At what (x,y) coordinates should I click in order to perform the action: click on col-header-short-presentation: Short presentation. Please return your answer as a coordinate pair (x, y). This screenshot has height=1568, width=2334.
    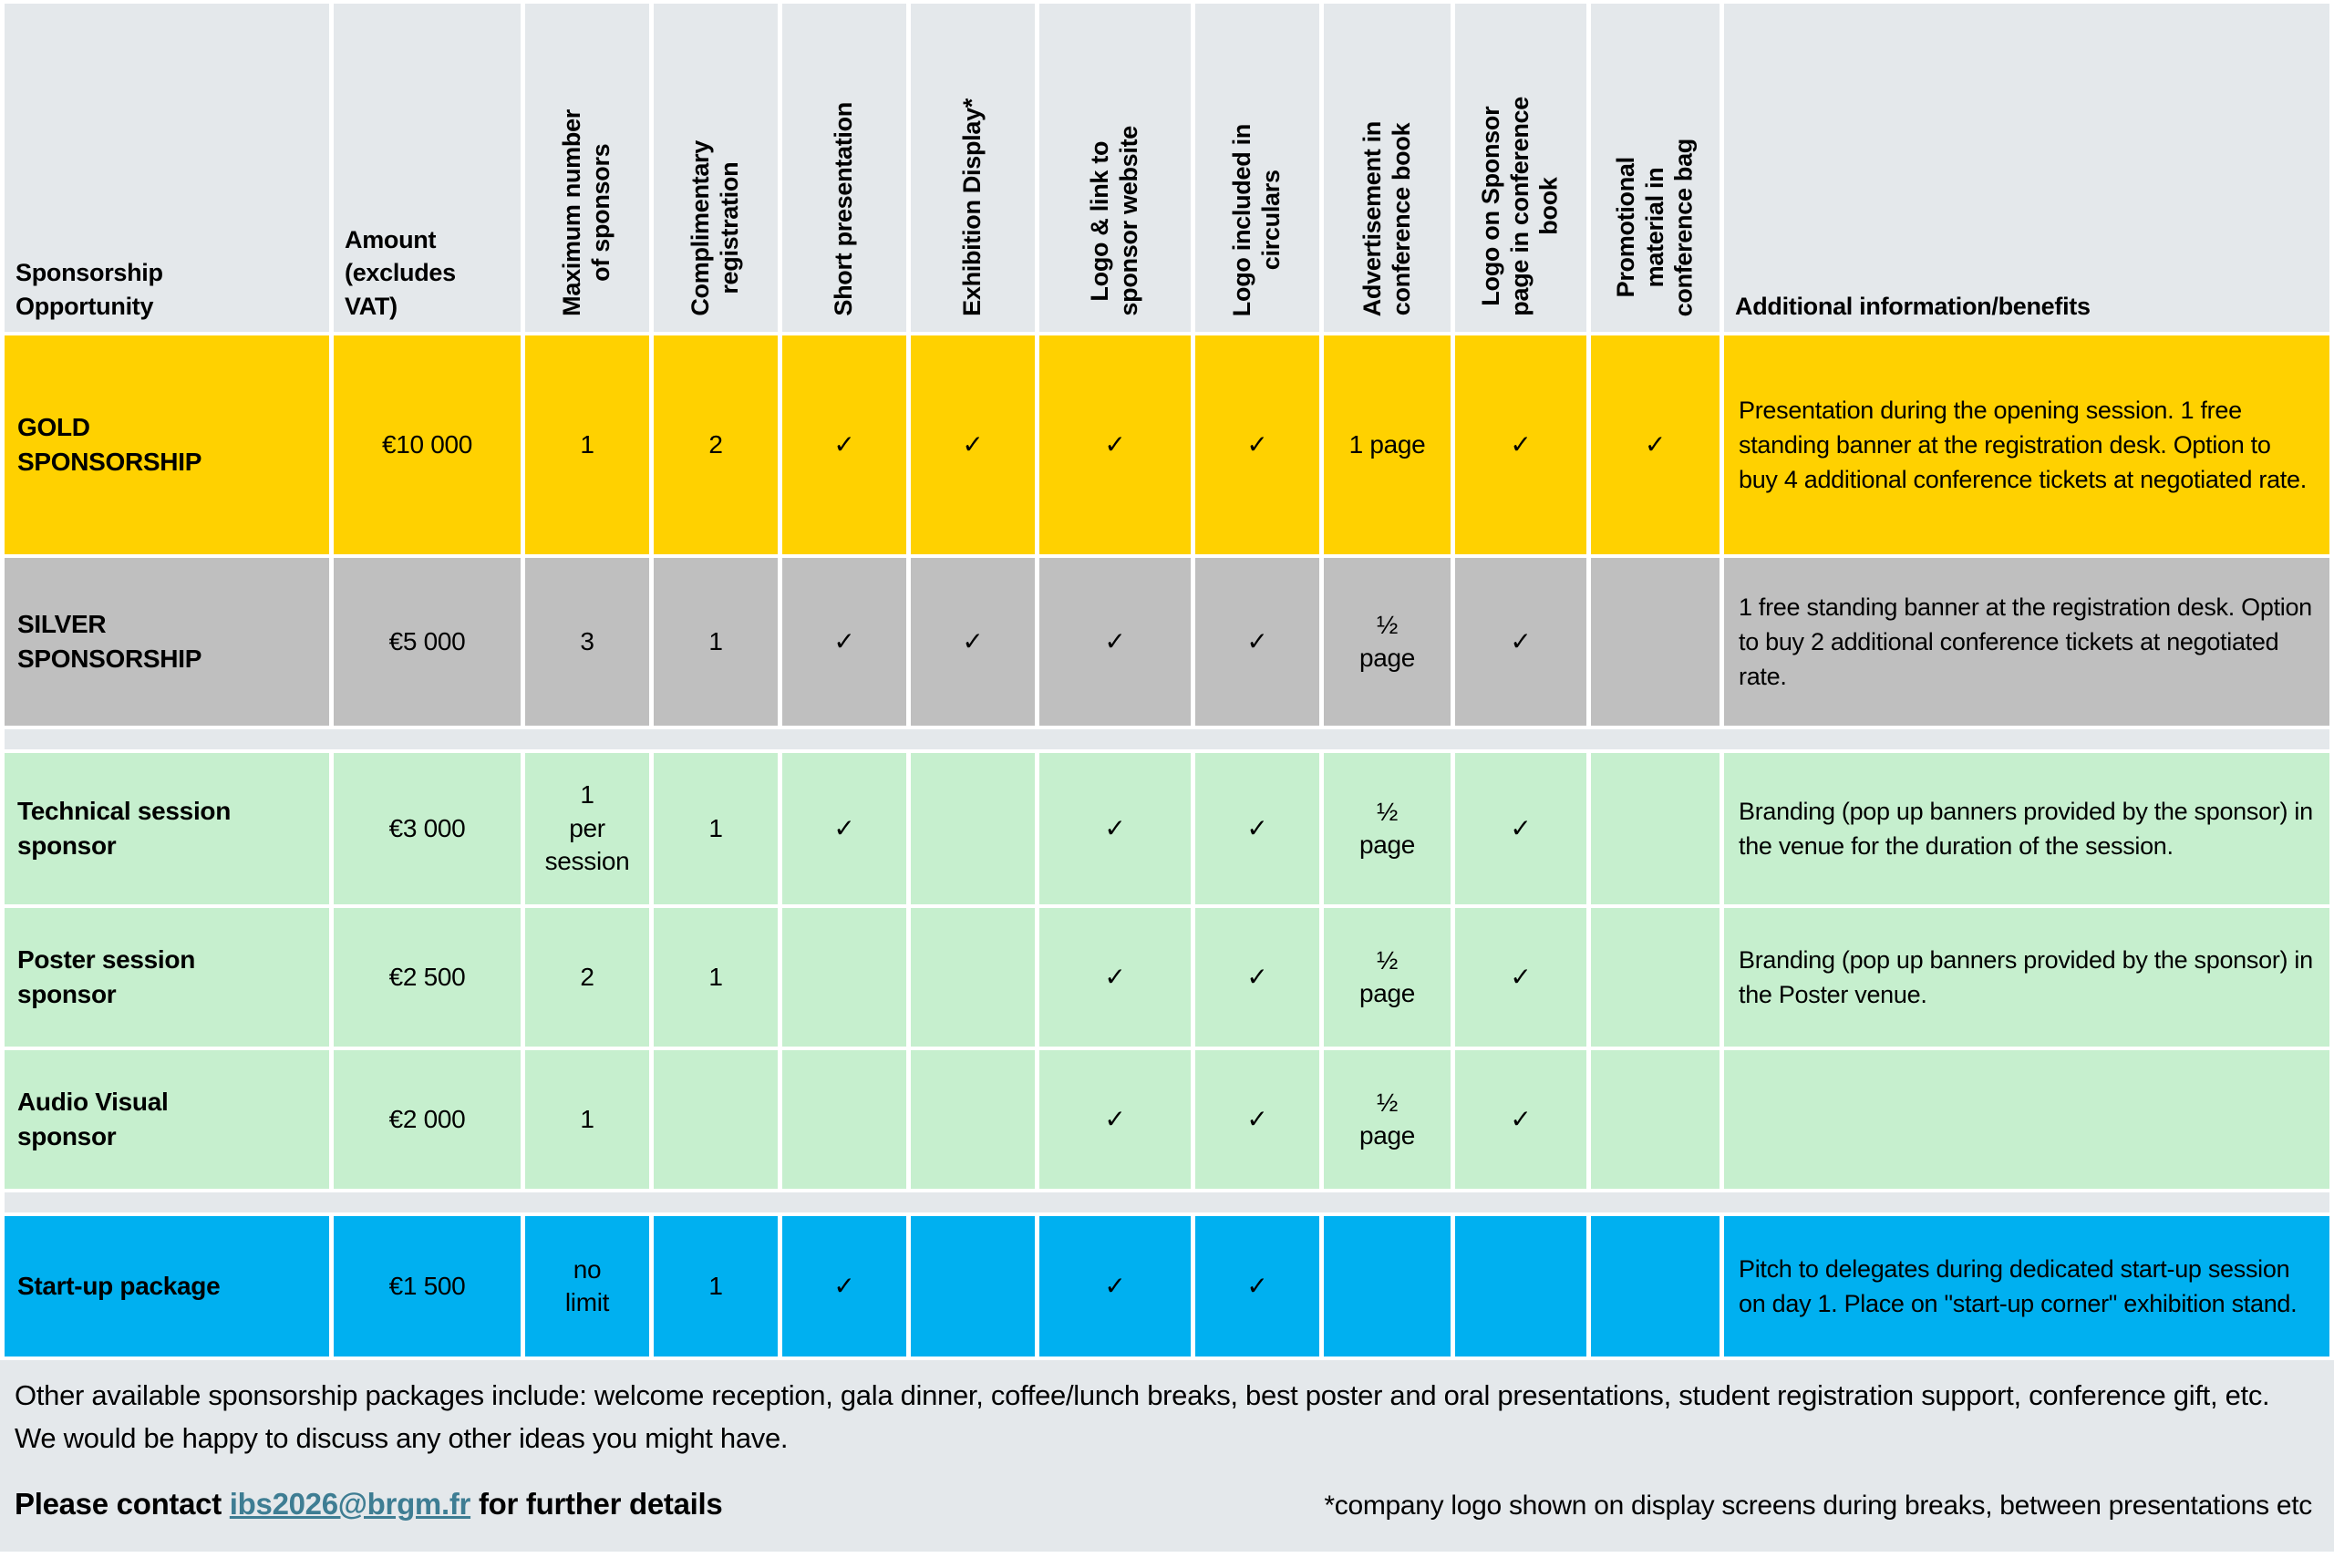
    Looking at the image, I should click on (844, 168).